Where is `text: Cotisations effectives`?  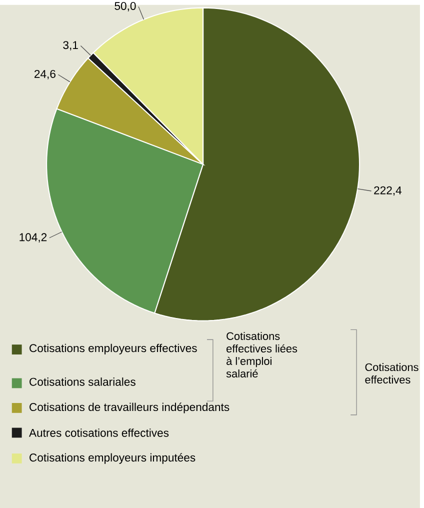 text: Cotisations effectives is located at coordinates (391, 373).